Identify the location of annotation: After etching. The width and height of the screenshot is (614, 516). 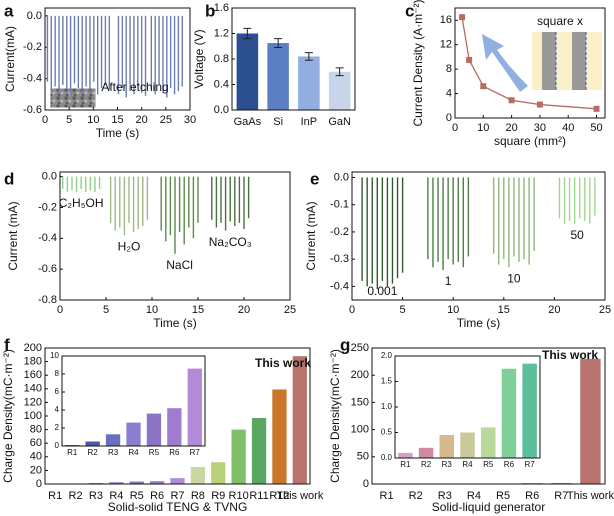
(134, 87).